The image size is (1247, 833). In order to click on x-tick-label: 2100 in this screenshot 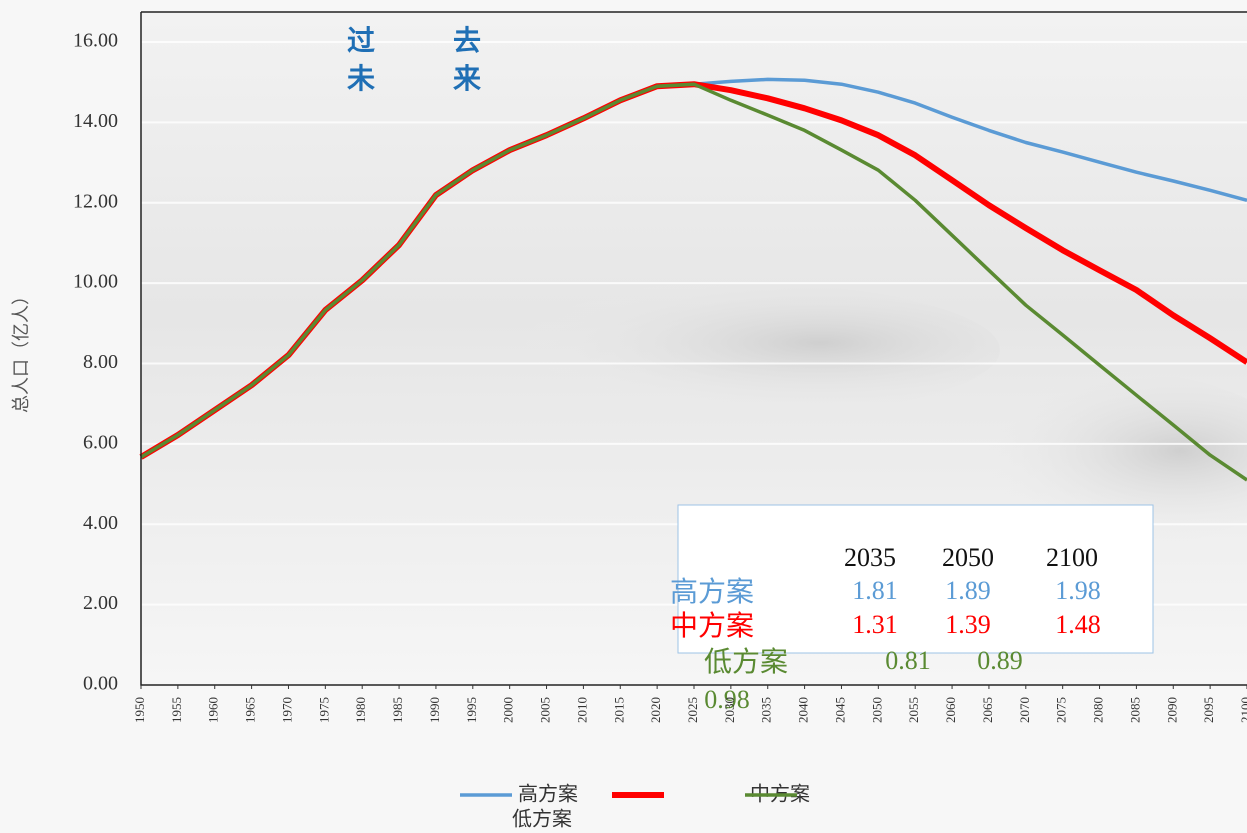, I will do `click(1242, 710)`.